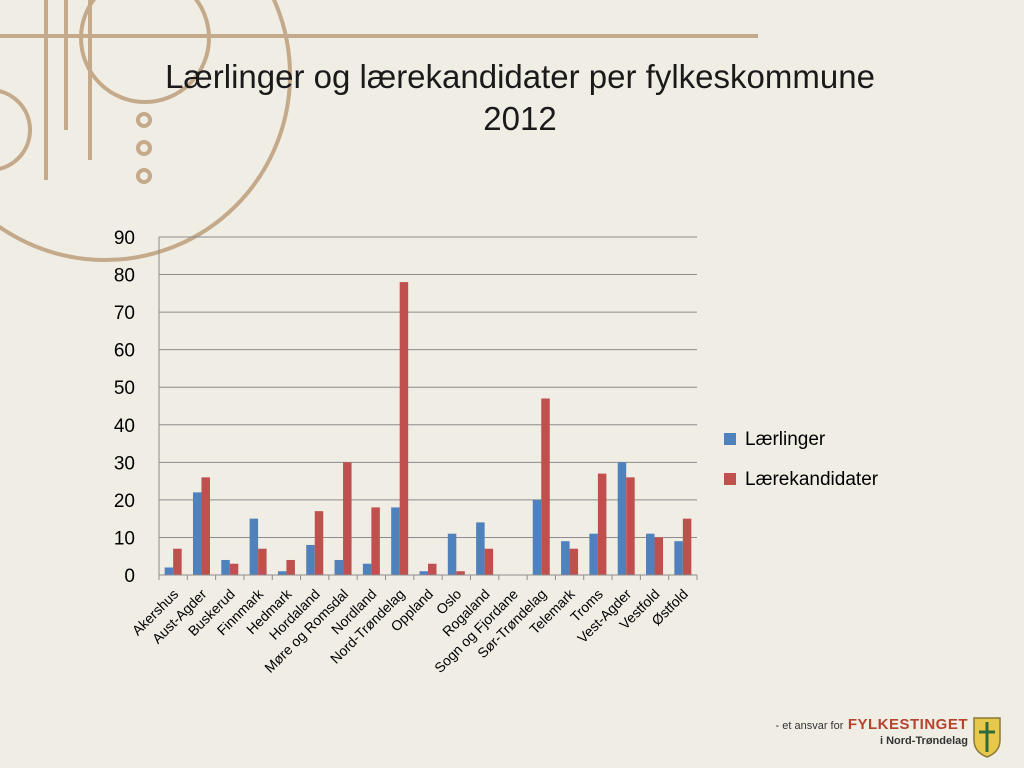 The width and height of the screenshot is (1024, 768). I want to click on slide-title-line2: 2012, so click(520, 118).